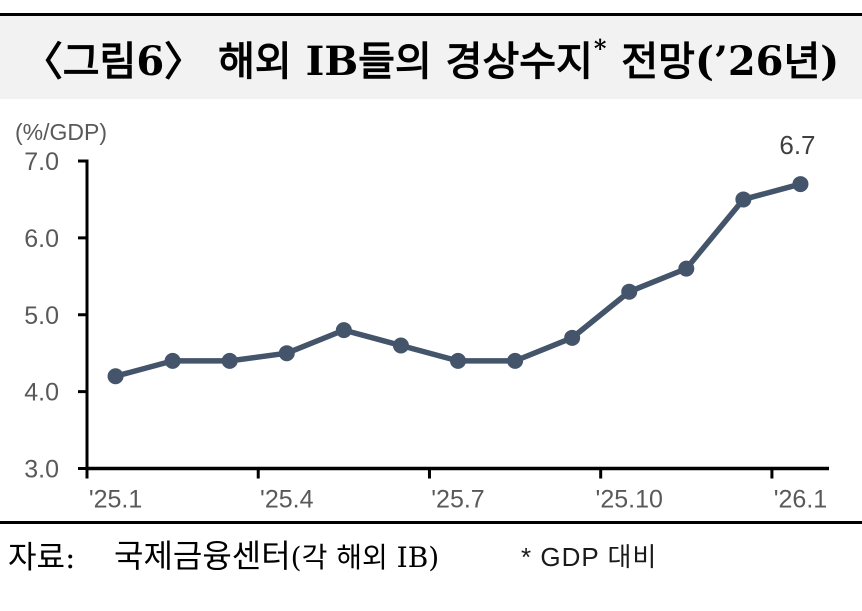 The width and height of the screenshot is (862, 611). What do you see at coordinates (41, 470) in the screenshot?
I see `svg-text: 3.0` at bounding box center [41, 470].